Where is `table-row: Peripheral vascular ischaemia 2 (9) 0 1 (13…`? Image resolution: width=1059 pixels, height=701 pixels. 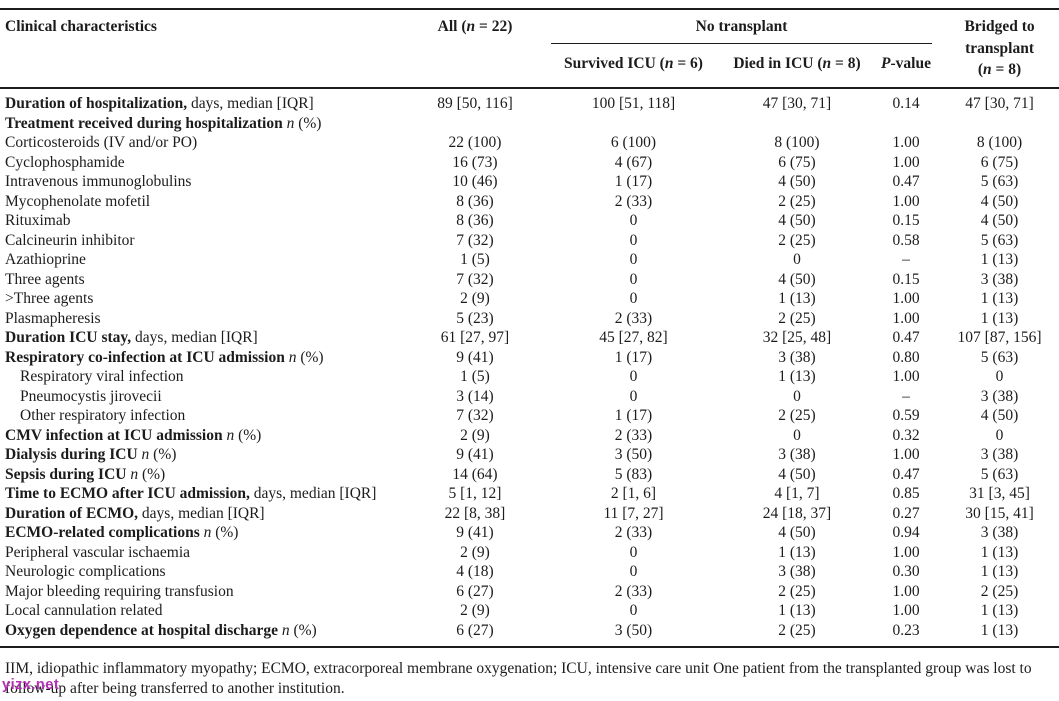 table-row: Peripheral vascular ischaemia 2 (9) 0 1 (13… is located at coordinates (529, 553).